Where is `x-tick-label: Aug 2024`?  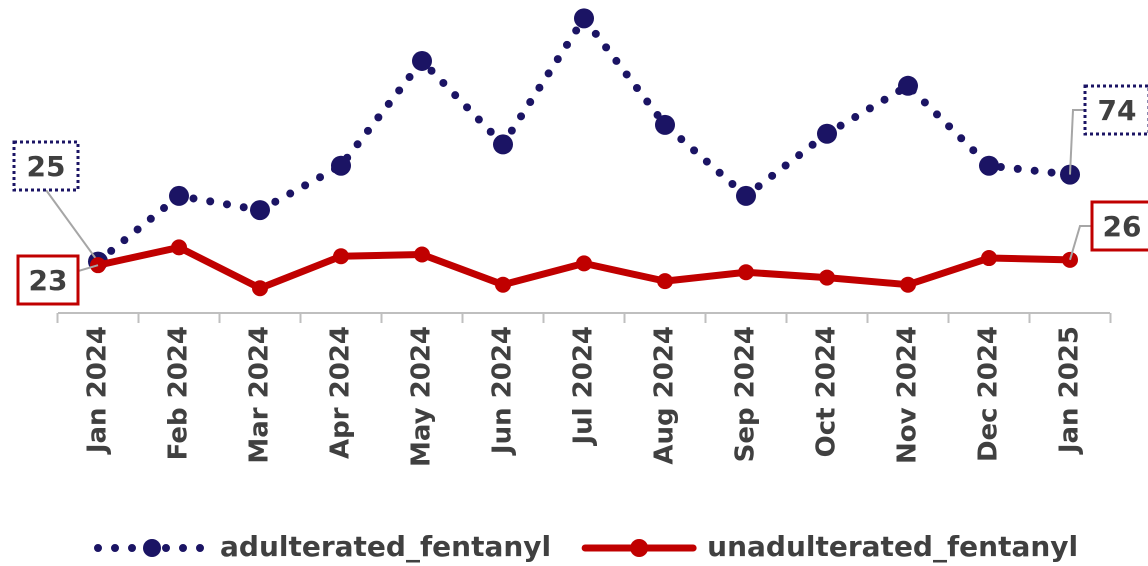
x-tick-label: Aug 2024 is located at coordinates (665, 395).